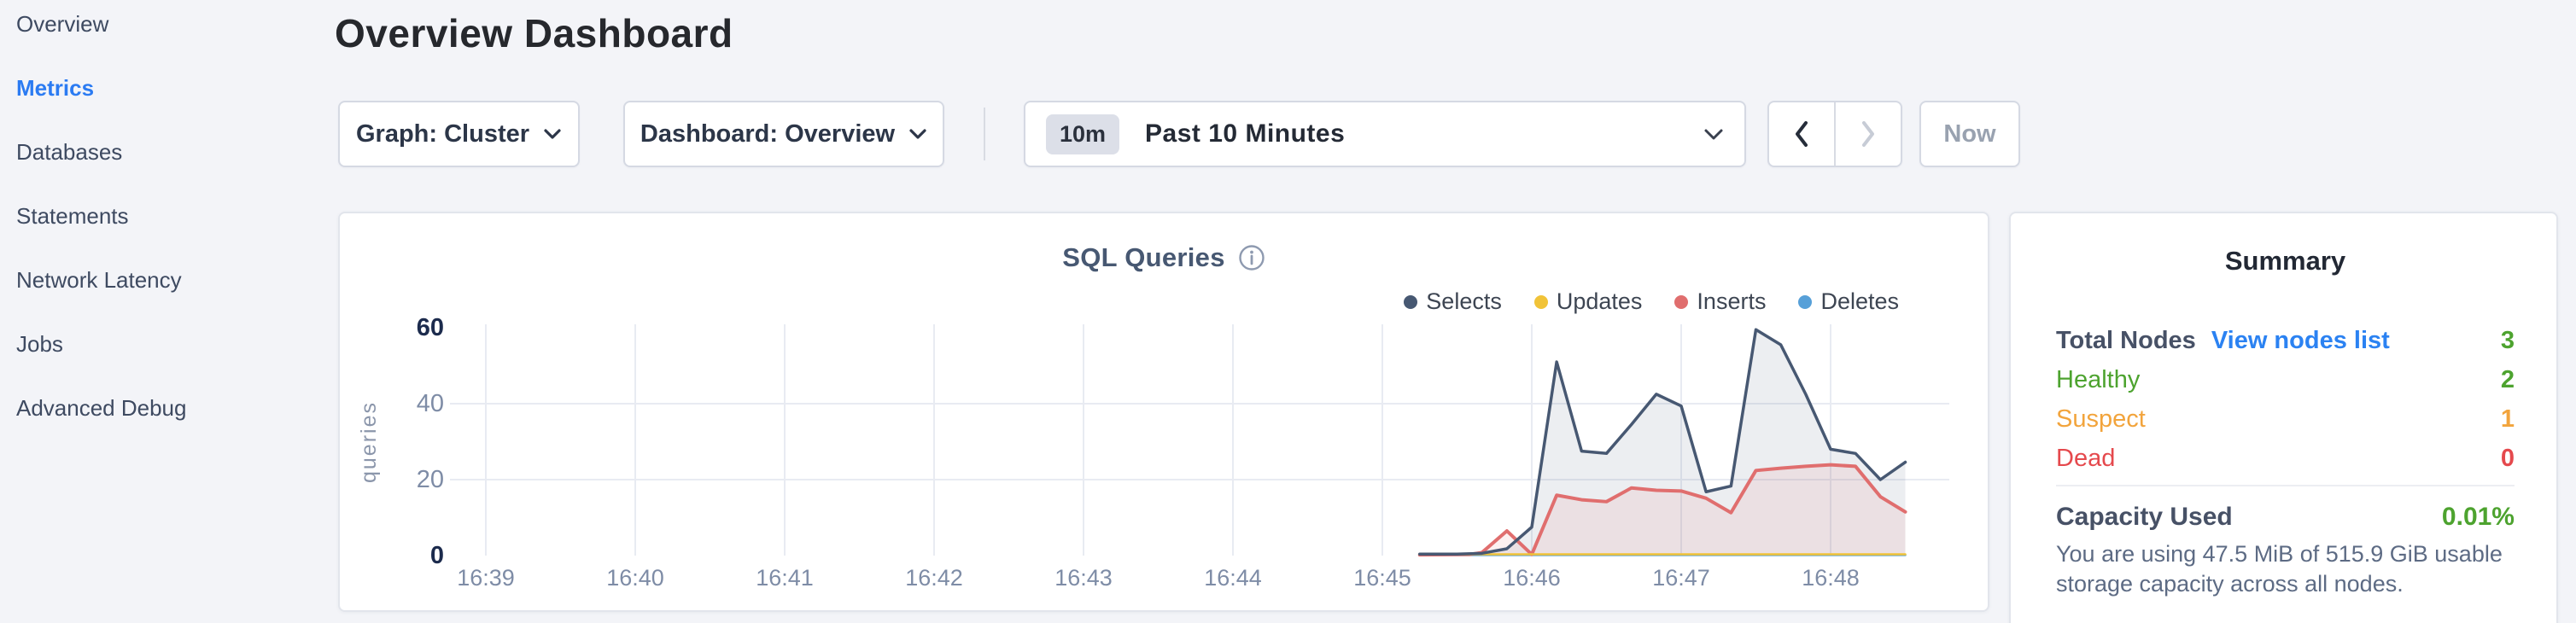 Image resolution: width=2576 pixels, height=623 pixels. Describe the element at coordinates (2086, 458) in the screenshot. I see `summary-row-label: Dead` at that location.